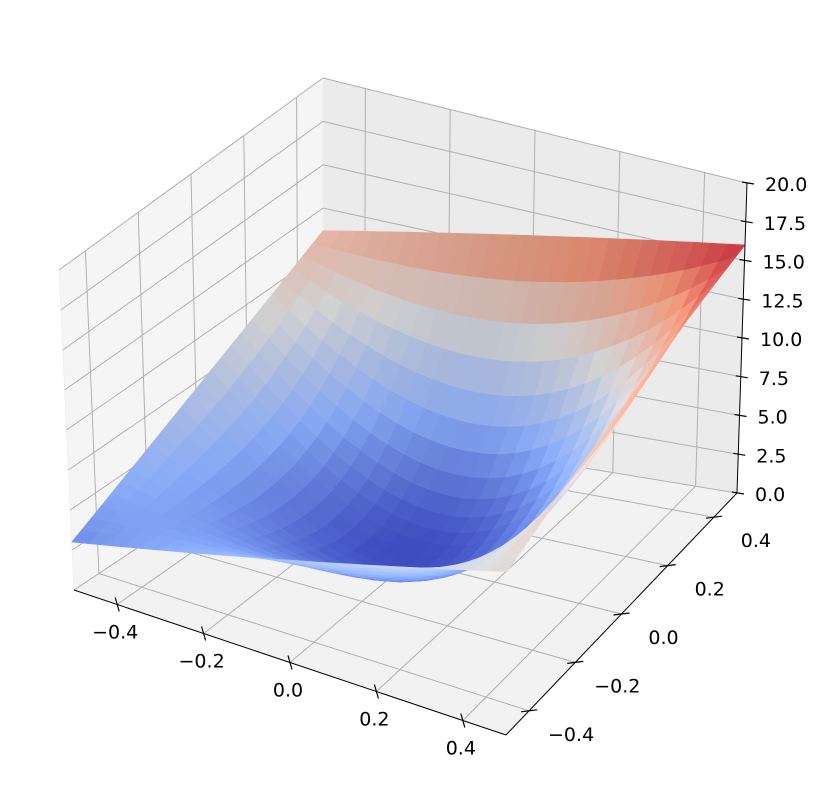  What do you see at coordinates (503, 564) in the screenshot?
I see `surface-facet` at bounding box center [503, 564].